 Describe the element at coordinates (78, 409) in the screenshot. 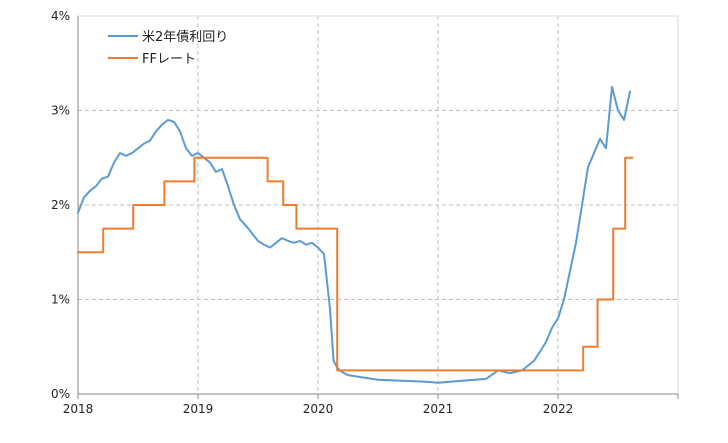

I see `x-tick-label: 2018` at that location.